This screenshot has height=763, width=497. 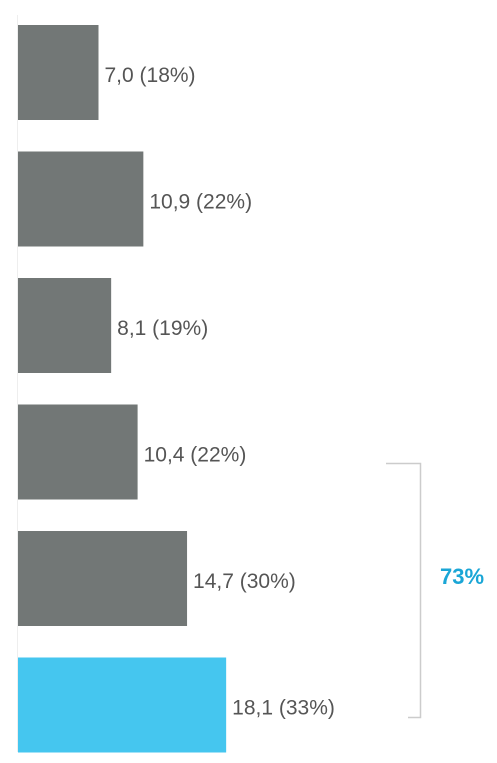 What do you see at coordinates (195, 455) in the screenshot?
I see `value-label: 10,4 (22%)` at bounding box center [195, 455].